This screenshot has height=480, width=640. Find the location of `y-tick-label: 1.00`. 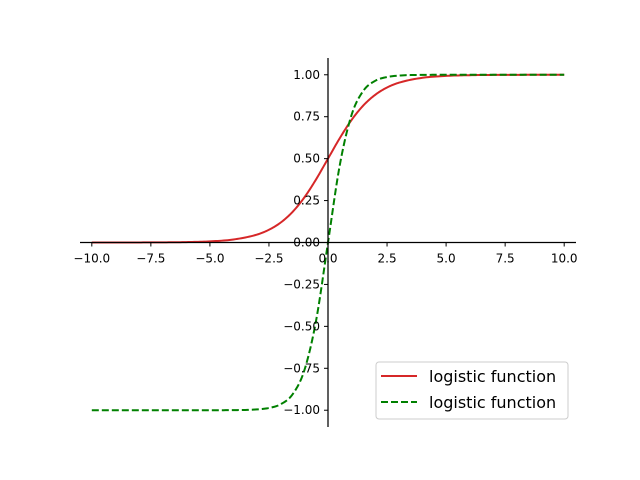

y-tick-label: 1.00 is located at coordinates (306, 75).